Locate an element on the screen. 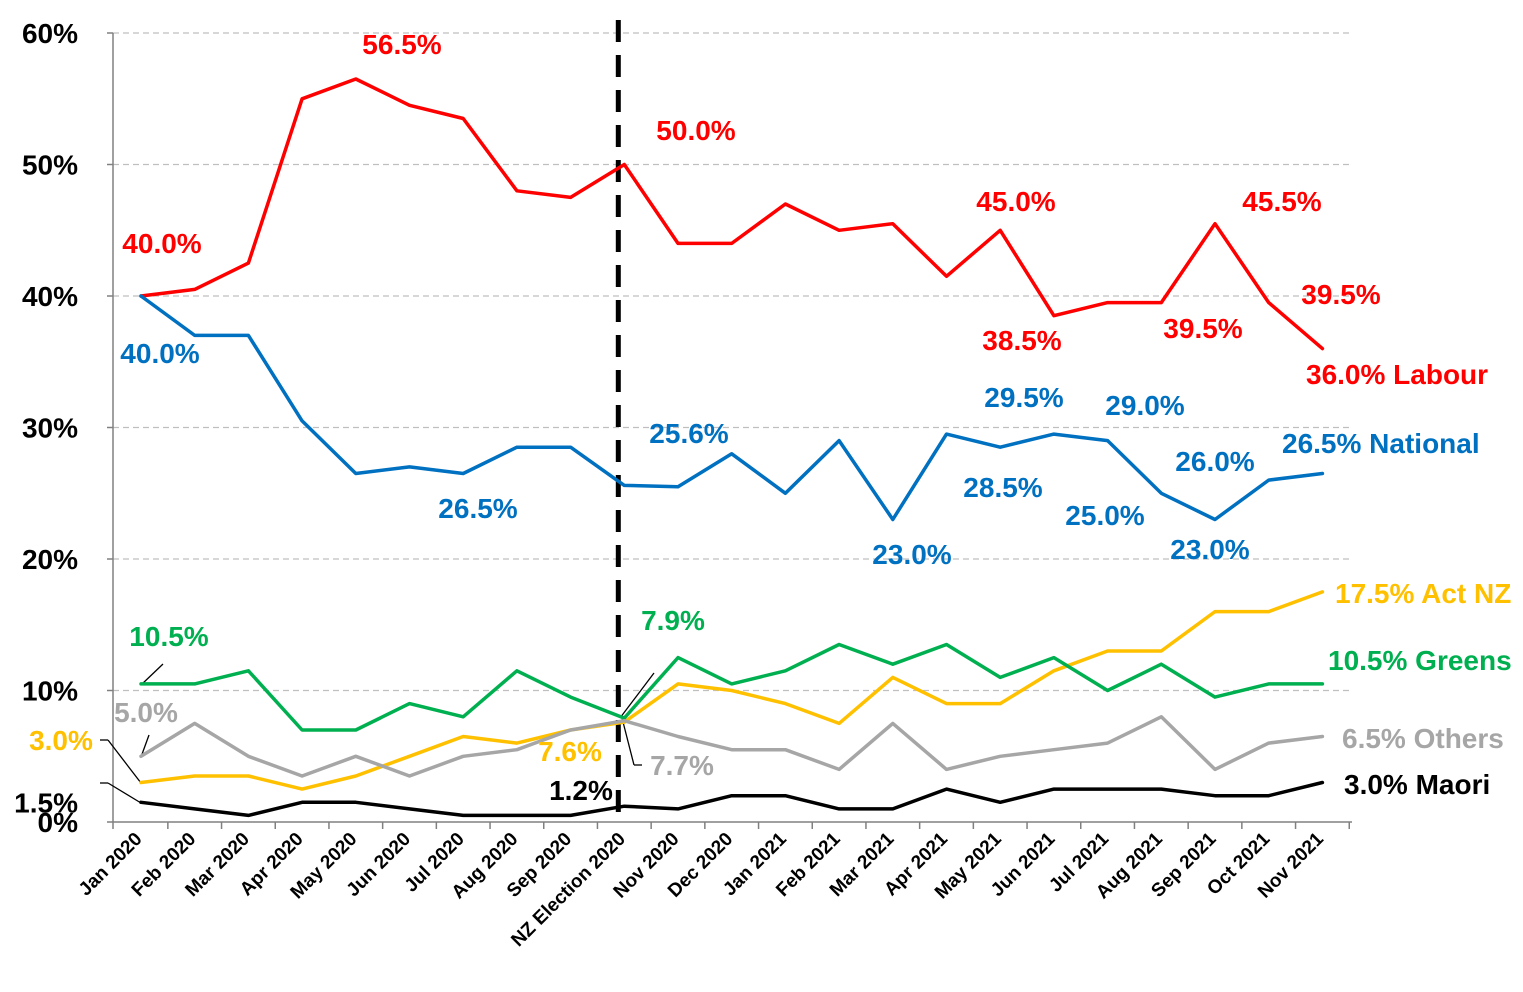  data-label-labour: 40.0% is located at coordinates (161, 243).